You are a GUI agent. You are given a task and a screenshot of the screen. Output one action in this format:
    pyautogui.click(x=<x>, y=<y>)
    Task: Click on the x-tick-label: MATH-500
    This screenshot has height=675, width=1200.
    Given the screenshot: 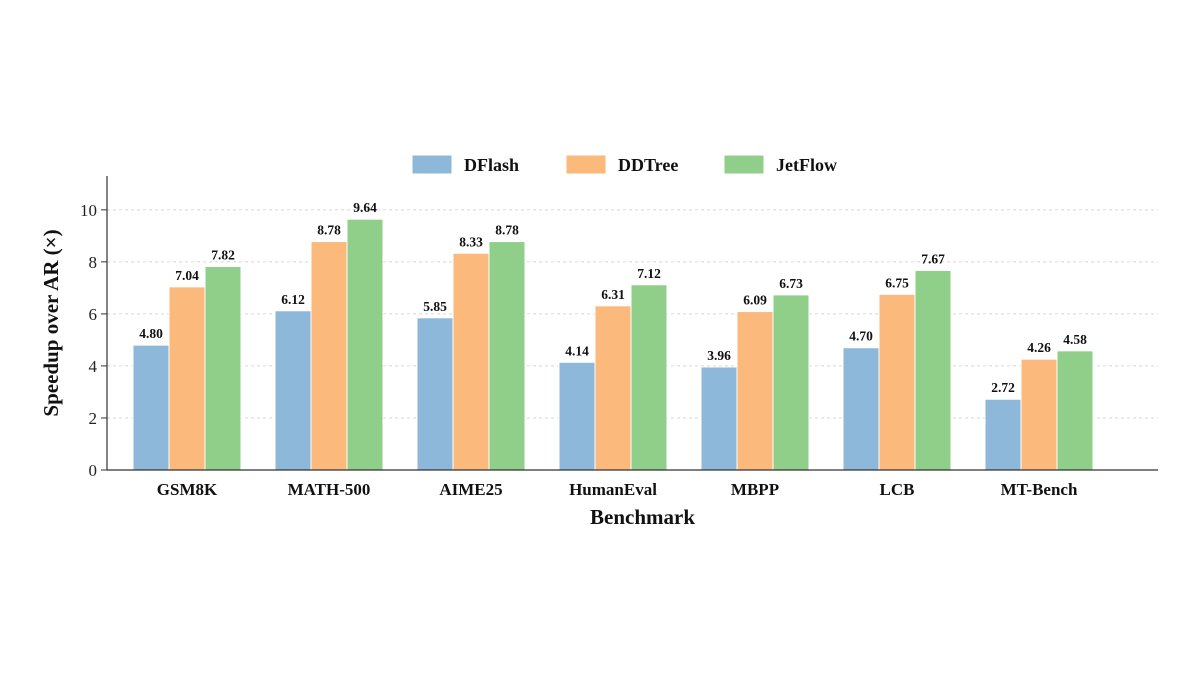 What is the action you would take?
    pyautogui.click(x=329, y=489)
    